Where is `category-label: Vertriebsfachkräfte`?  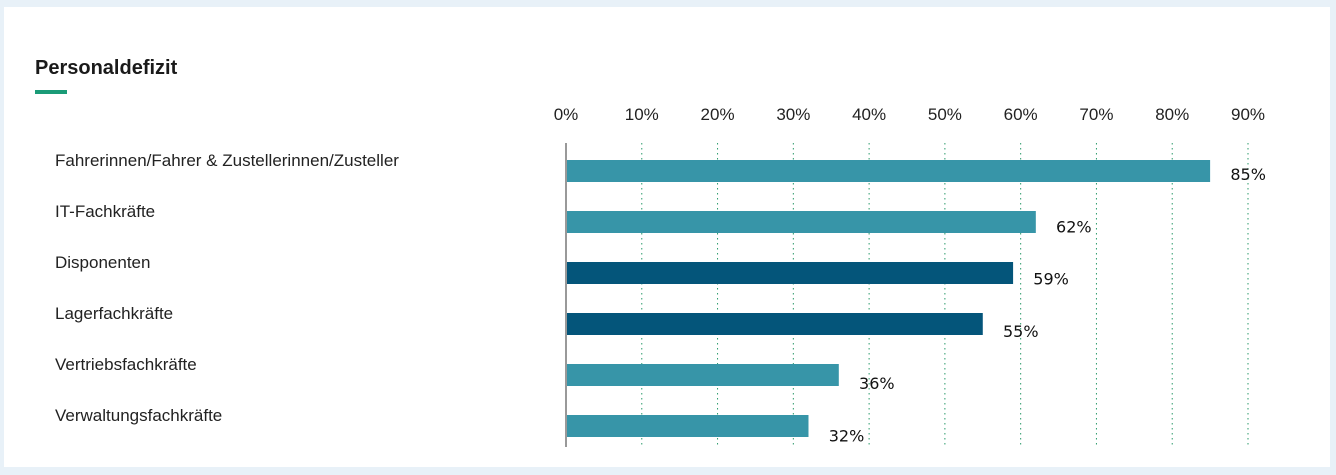 category-label: Vertriebsfachkräfte is located at coordinates (126, 364).